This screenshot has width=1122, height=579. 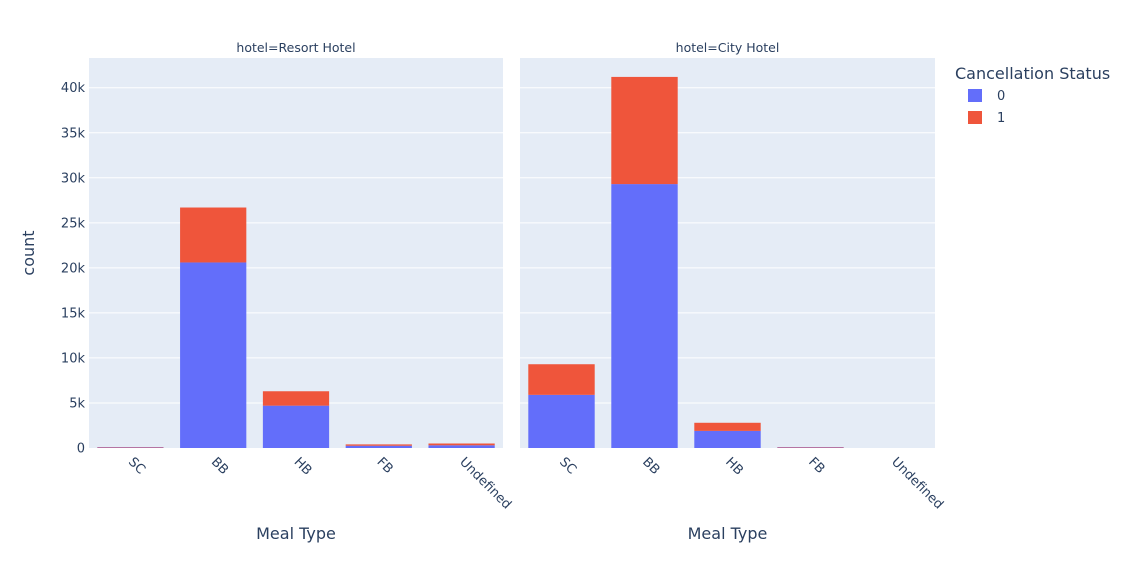 I want to click on facet-title-1: hotel=Resort Hotel, so click(x=295, y=47).